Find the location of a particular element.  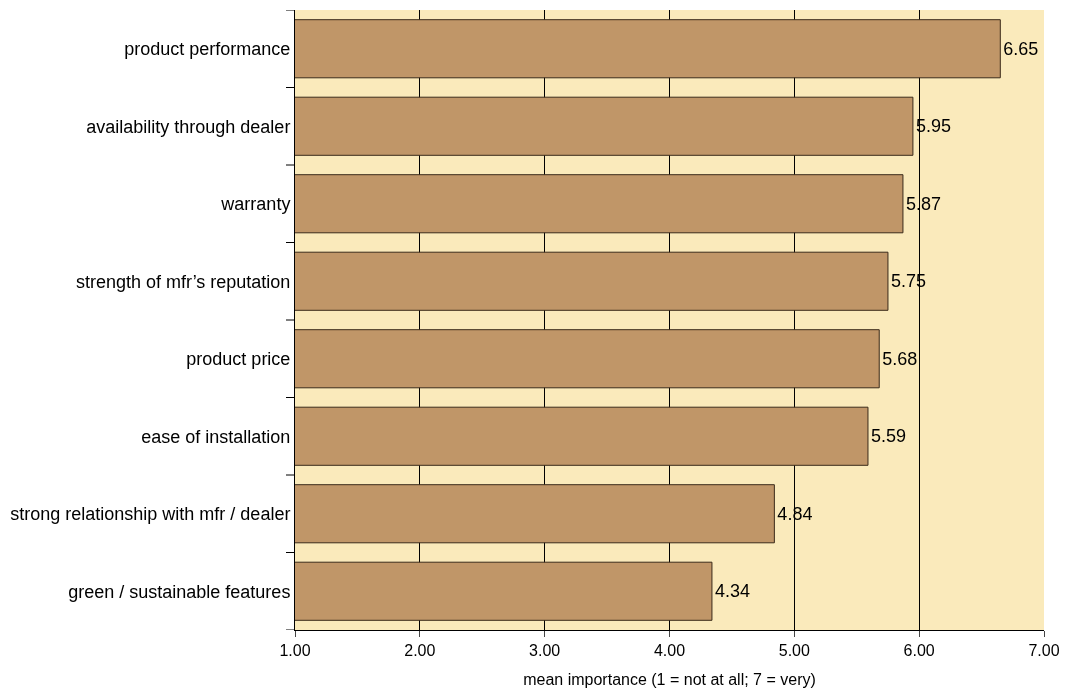

y-tick-label: strength of mfr’s reputation is located at coordinates (183, 281).